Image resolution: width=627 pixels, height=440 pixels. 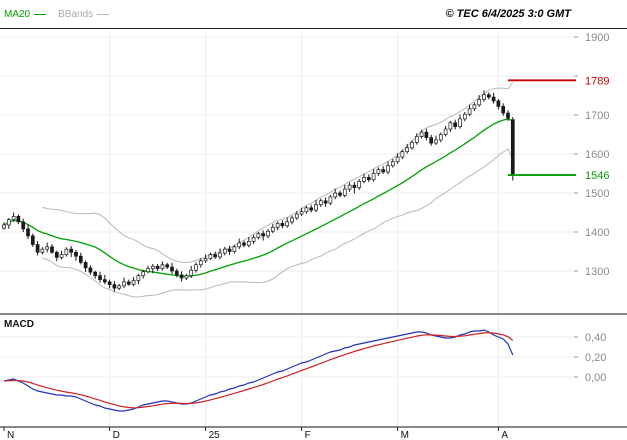 What do you see at coordinates (10, 434) in the screenshot?
I see `x-axis-label: N` at bounding box center [10, 434].